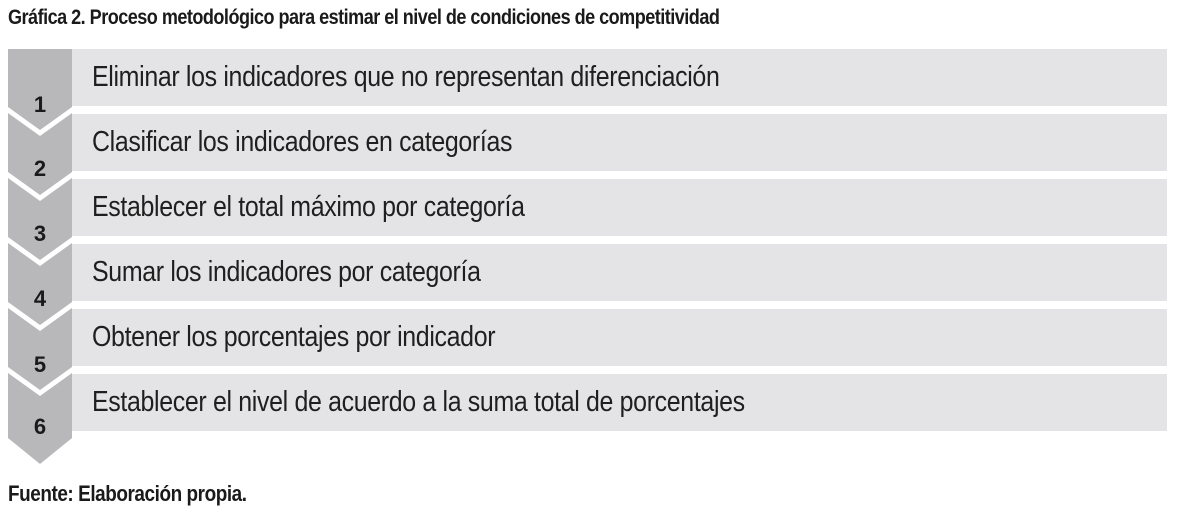 This screenshot has height=531, width=1200. What do you see at coordinates (40, 168) in the screenshot?
I see `step-number: 2` at bounding box center [40, 168].